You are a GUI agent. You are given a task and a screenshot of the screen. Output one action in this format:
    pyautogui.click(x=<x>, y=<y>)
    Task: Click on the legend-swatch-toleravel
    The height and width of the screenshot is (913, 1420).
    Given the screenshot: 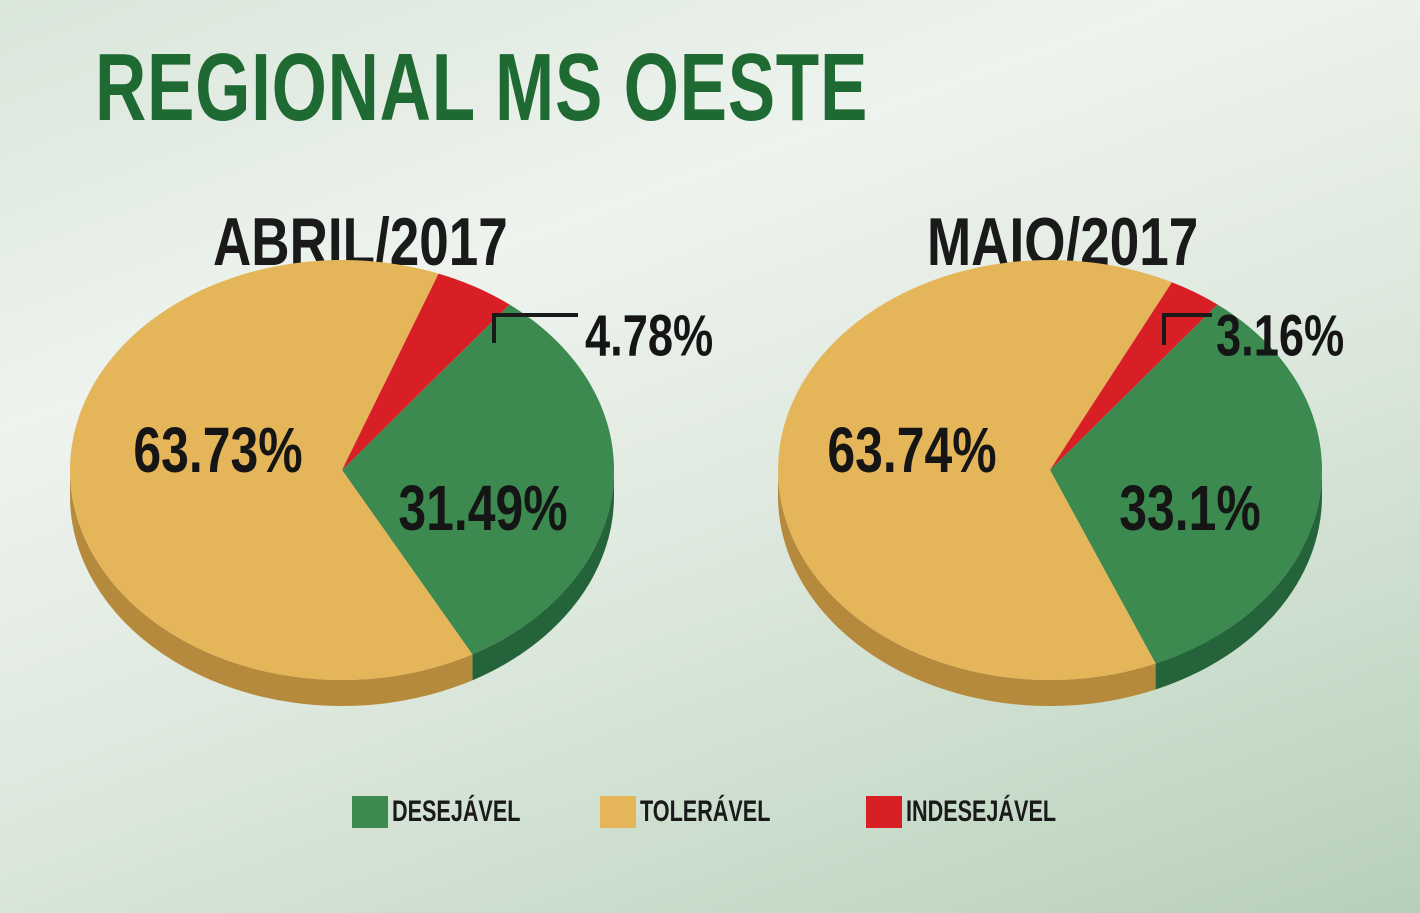 What is the action you would take?
    pyautogui.click(x=618, y=812)
    